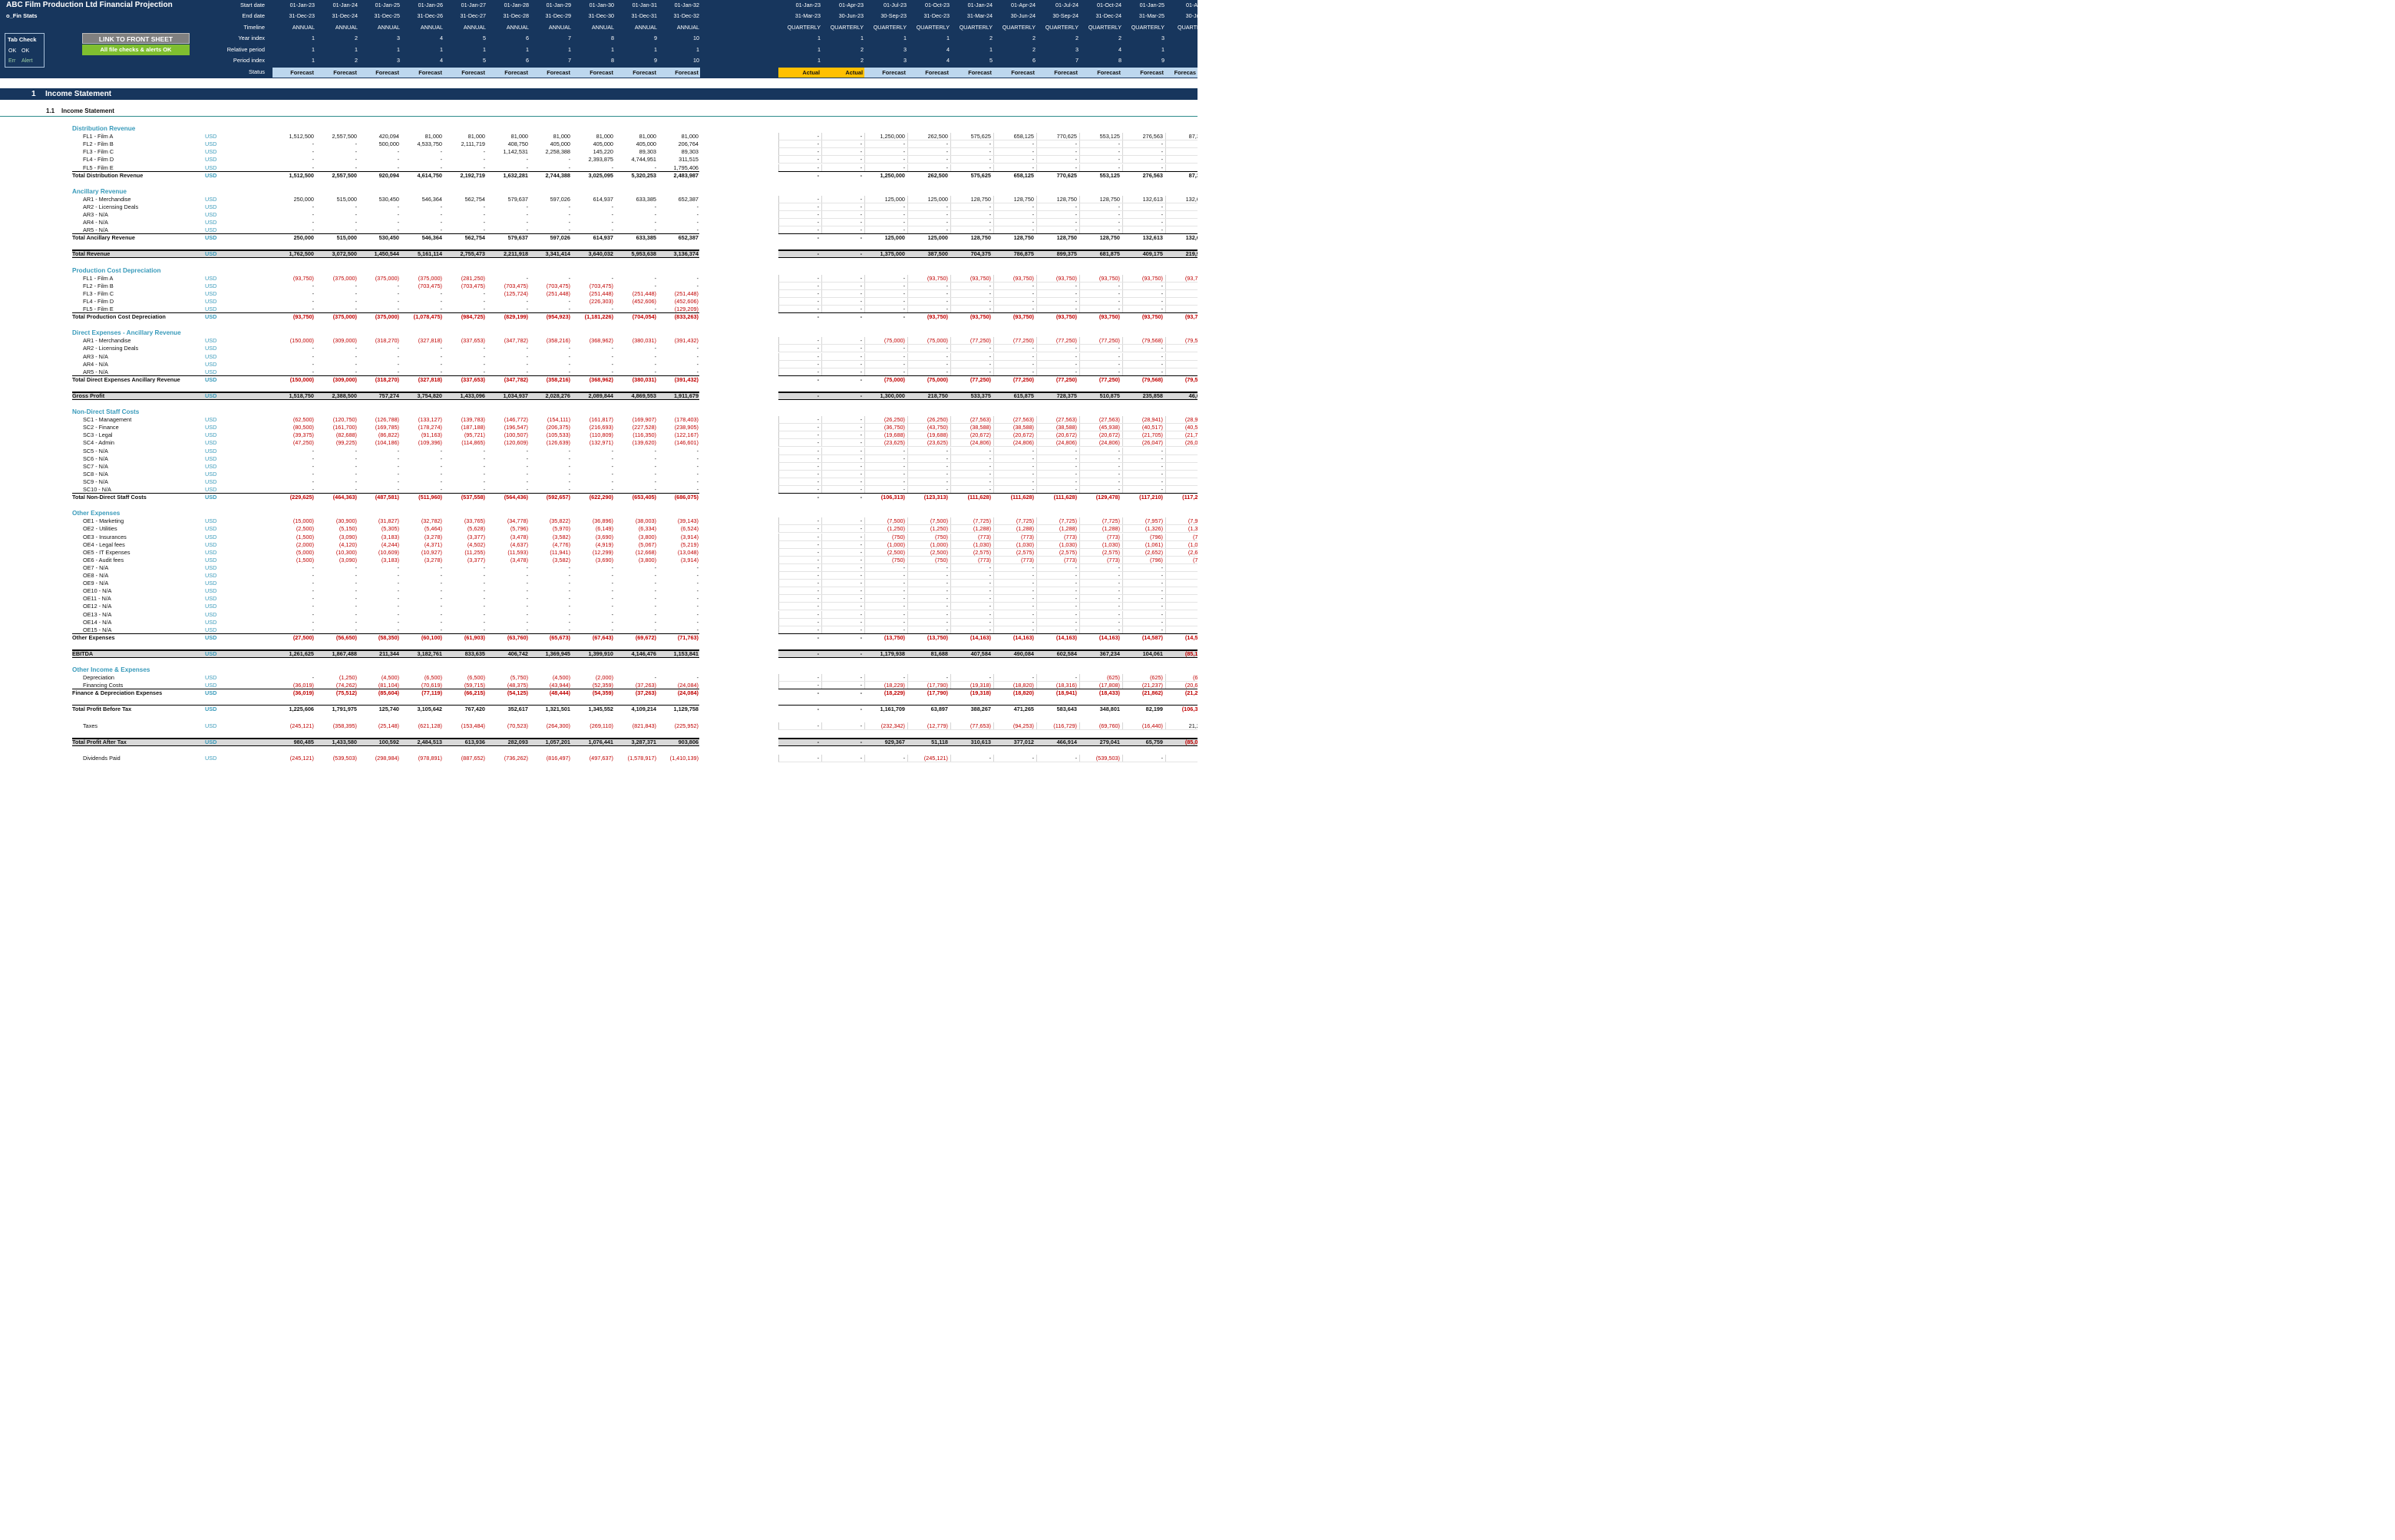 Image resolution: width=2395 pixels, height=1540 pixels. What do you see at coordinates (1152, 435) in the screenshot?
I see `quarterly-value-cell: (21,705)` at bounding box center [1152, 435].